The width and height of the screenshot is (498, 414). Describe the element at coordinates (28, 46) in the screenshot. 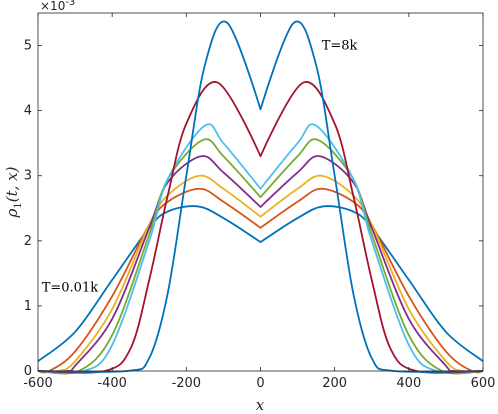

I see `y-tick-label: 5` at that location.